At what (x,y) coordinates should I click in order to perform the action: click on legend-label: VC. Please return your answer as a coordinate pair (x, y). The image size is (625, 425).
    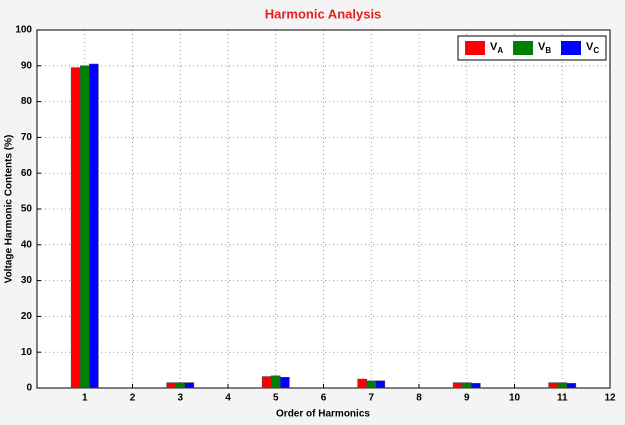
    Looking at the image, I should click on (592, 48).